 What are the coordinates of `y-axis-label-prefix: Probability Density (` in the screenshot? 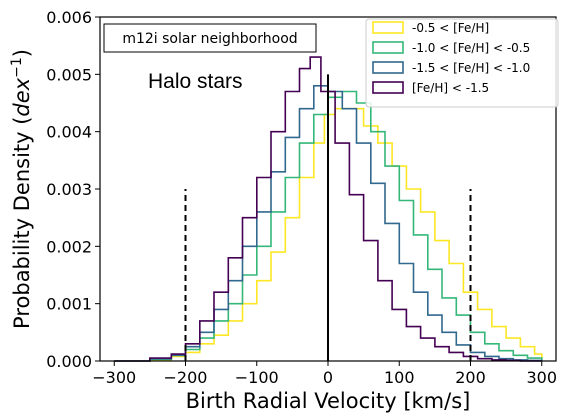 It's located at (22, 223).